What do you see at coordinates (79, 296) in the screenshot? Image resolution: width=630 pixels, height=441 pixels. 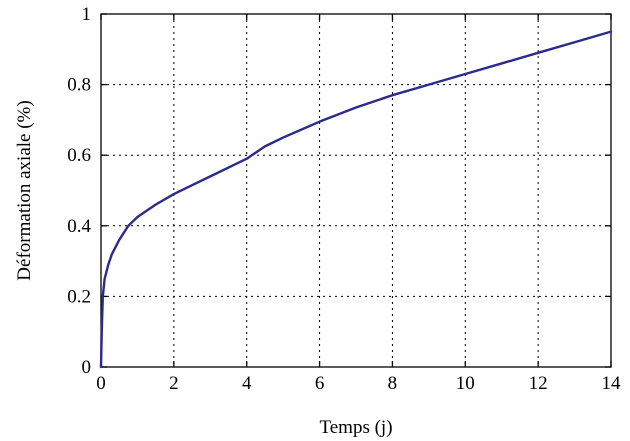 I see `y-tick-label: 0.2` at bounding box center [79, 296].